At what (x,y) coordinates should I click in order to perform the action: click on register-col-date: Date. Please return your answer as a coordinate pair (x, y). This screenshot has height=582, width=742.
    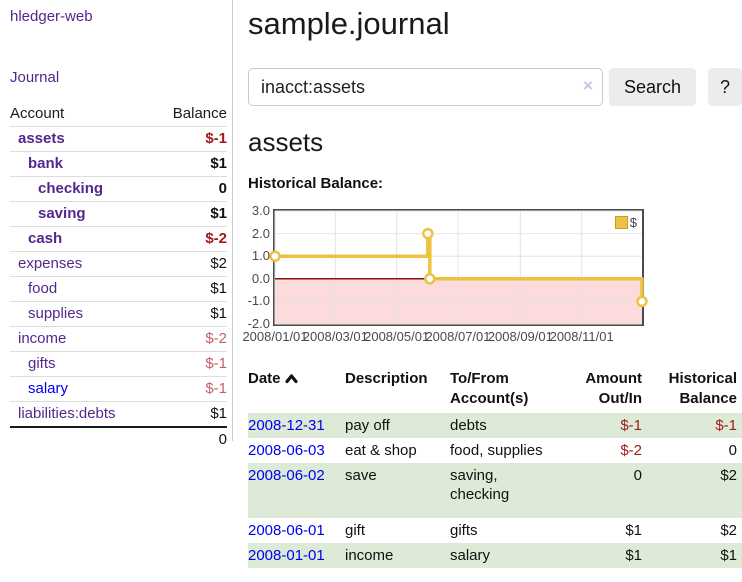
    Looking at the image, I should click on (296, 390).